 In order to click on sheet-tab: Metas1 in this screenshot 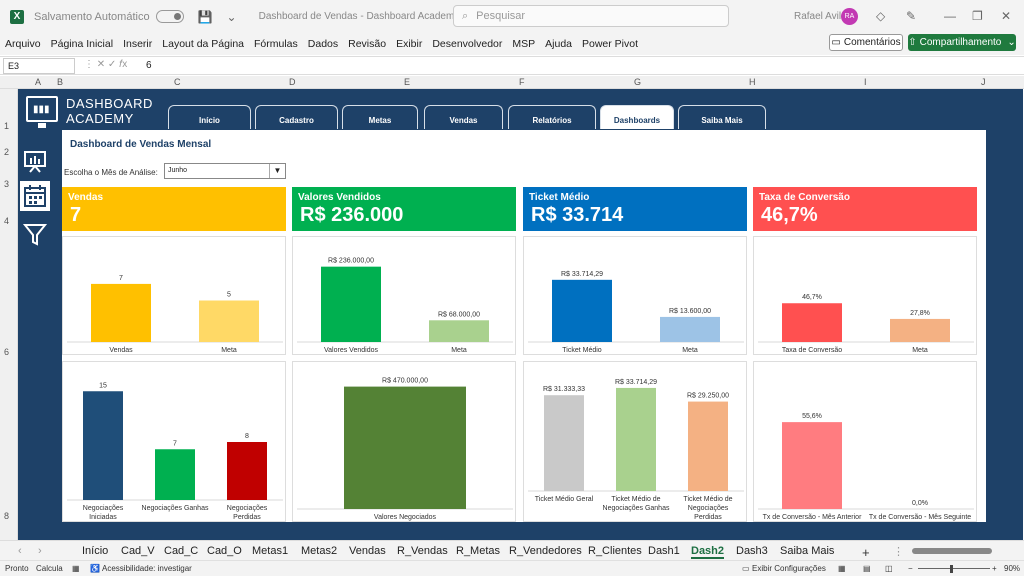, I will do `click(270, 551)`.